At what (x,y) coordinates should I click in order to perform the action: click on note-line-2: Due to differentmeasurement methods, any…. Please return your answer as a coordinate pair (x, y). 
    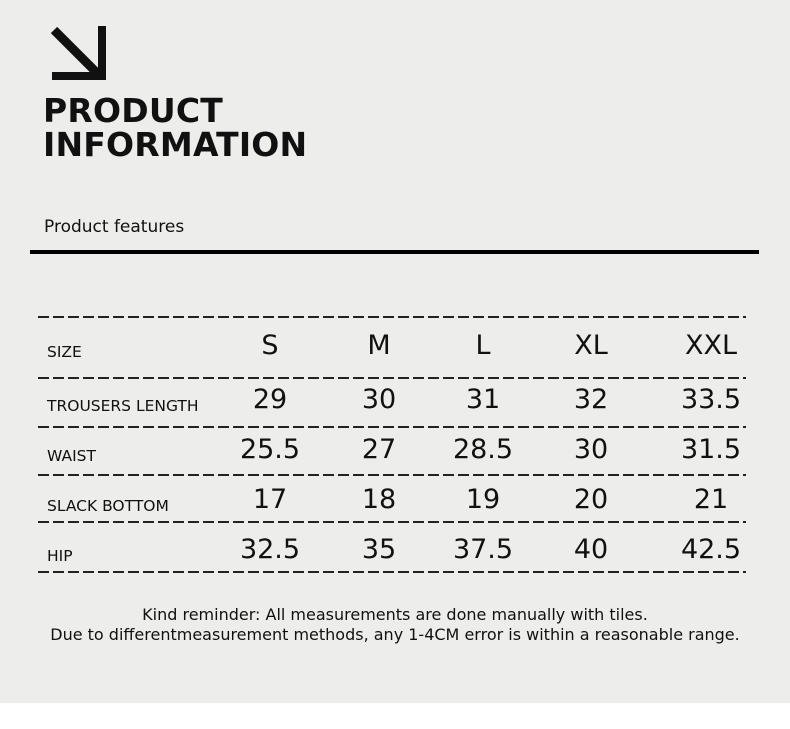
    Looking at the image, I should click on (395, 634).